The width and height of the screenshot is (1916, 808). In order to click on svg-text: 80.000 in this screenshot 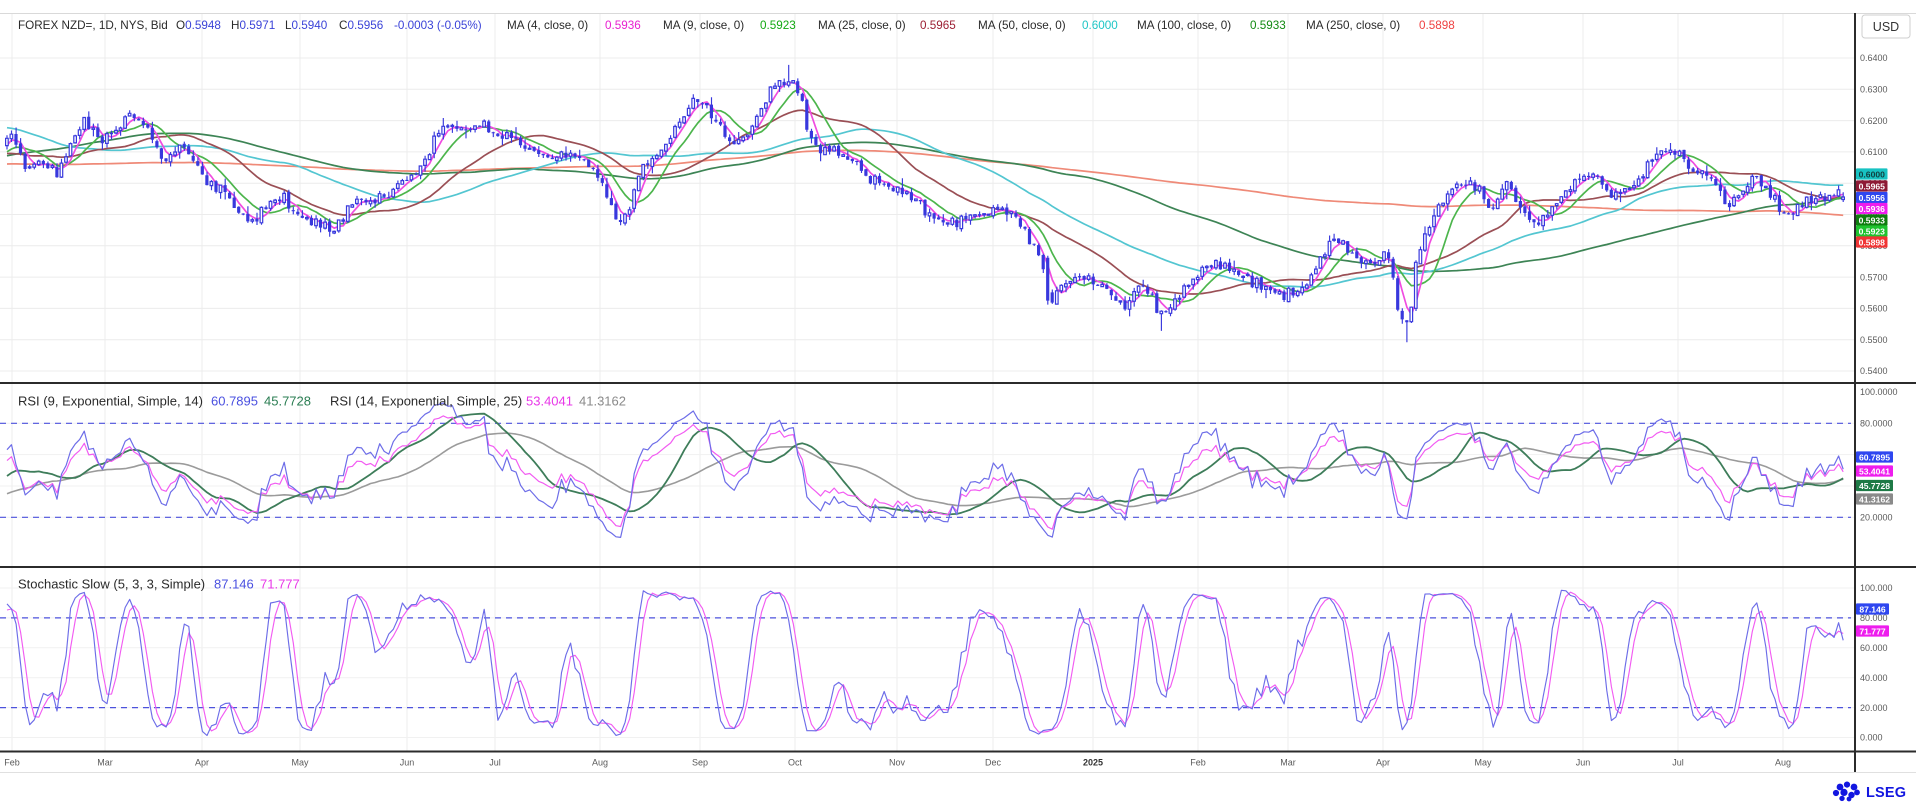, I will do `click(1874, 618)`.